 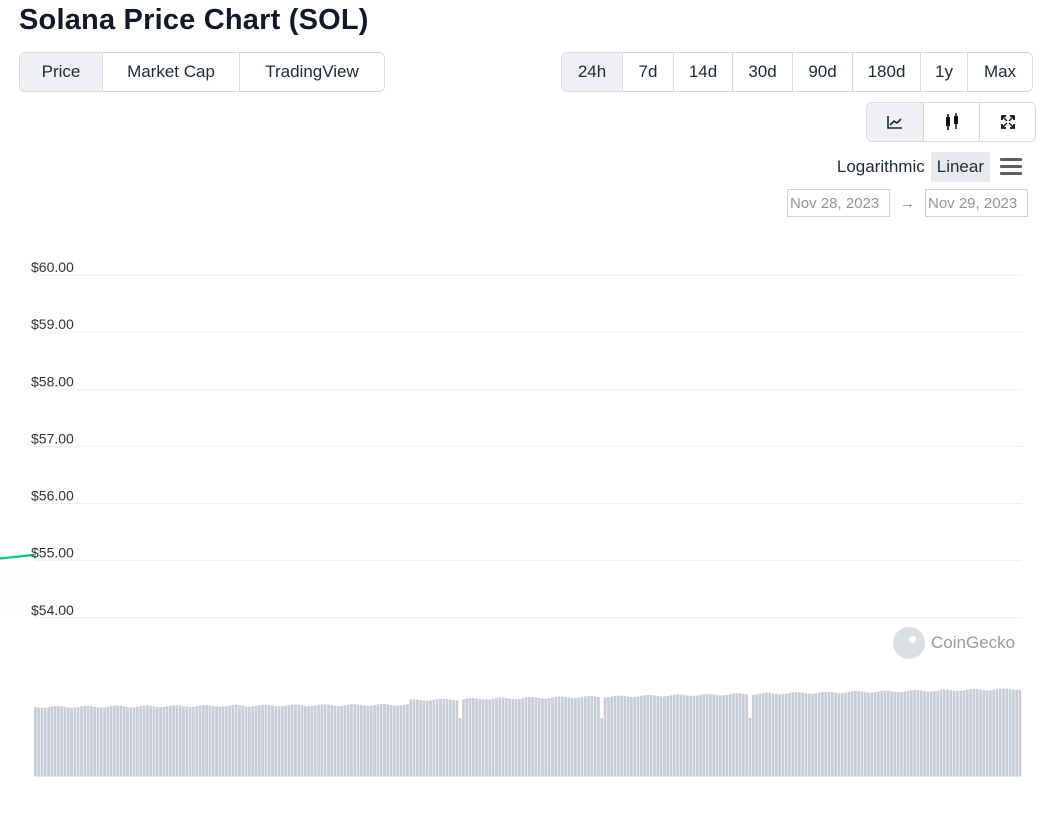 What do you see at coordinates (170, 72) in the screenshot?
I see `tab-market-cap: Market Cap` at bounding box center [170, 72].